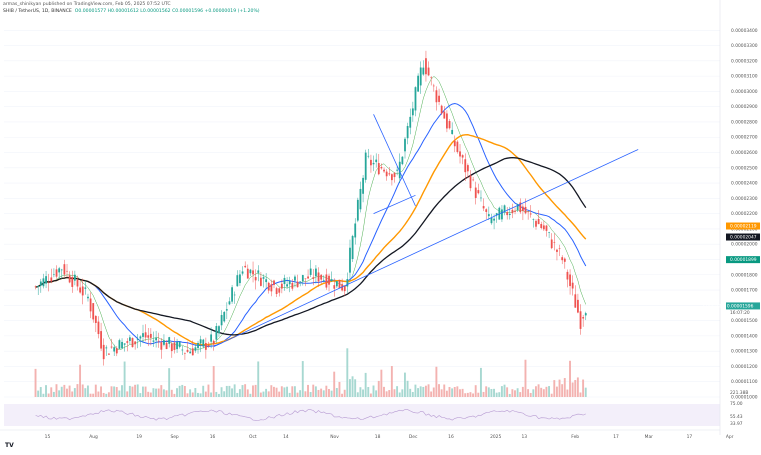 This screenshot has height=455, width=761. Describe the element at coordinates (649, 437) in the screenshot. I see `time-tick: Mar` at that location.